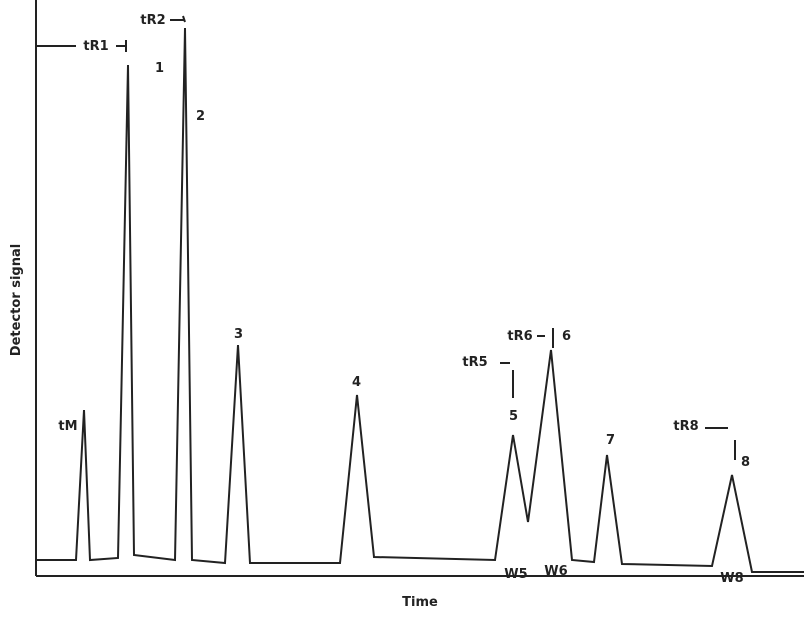 The width and height of the screenshot is (804, 617). What do you see at coordinates (610, 440) in the screenshot?
I see `peak-label: 7` at bounding box center [610, 440].